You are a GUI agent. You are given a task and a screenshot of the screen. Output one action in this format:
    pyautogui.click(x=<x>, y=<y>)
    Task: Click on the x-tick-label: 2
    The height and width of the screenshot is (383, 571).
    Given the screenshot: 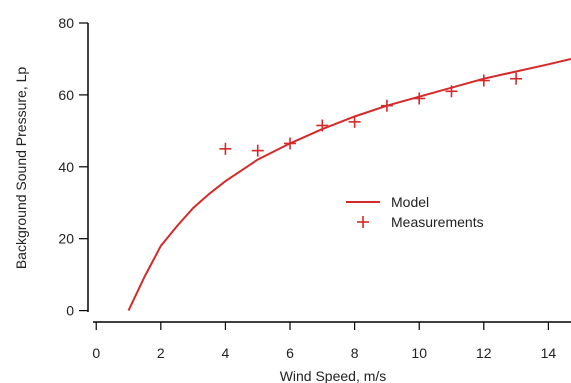 What is the action you would take?
    pyautogui.click(x=161, y=353)
    